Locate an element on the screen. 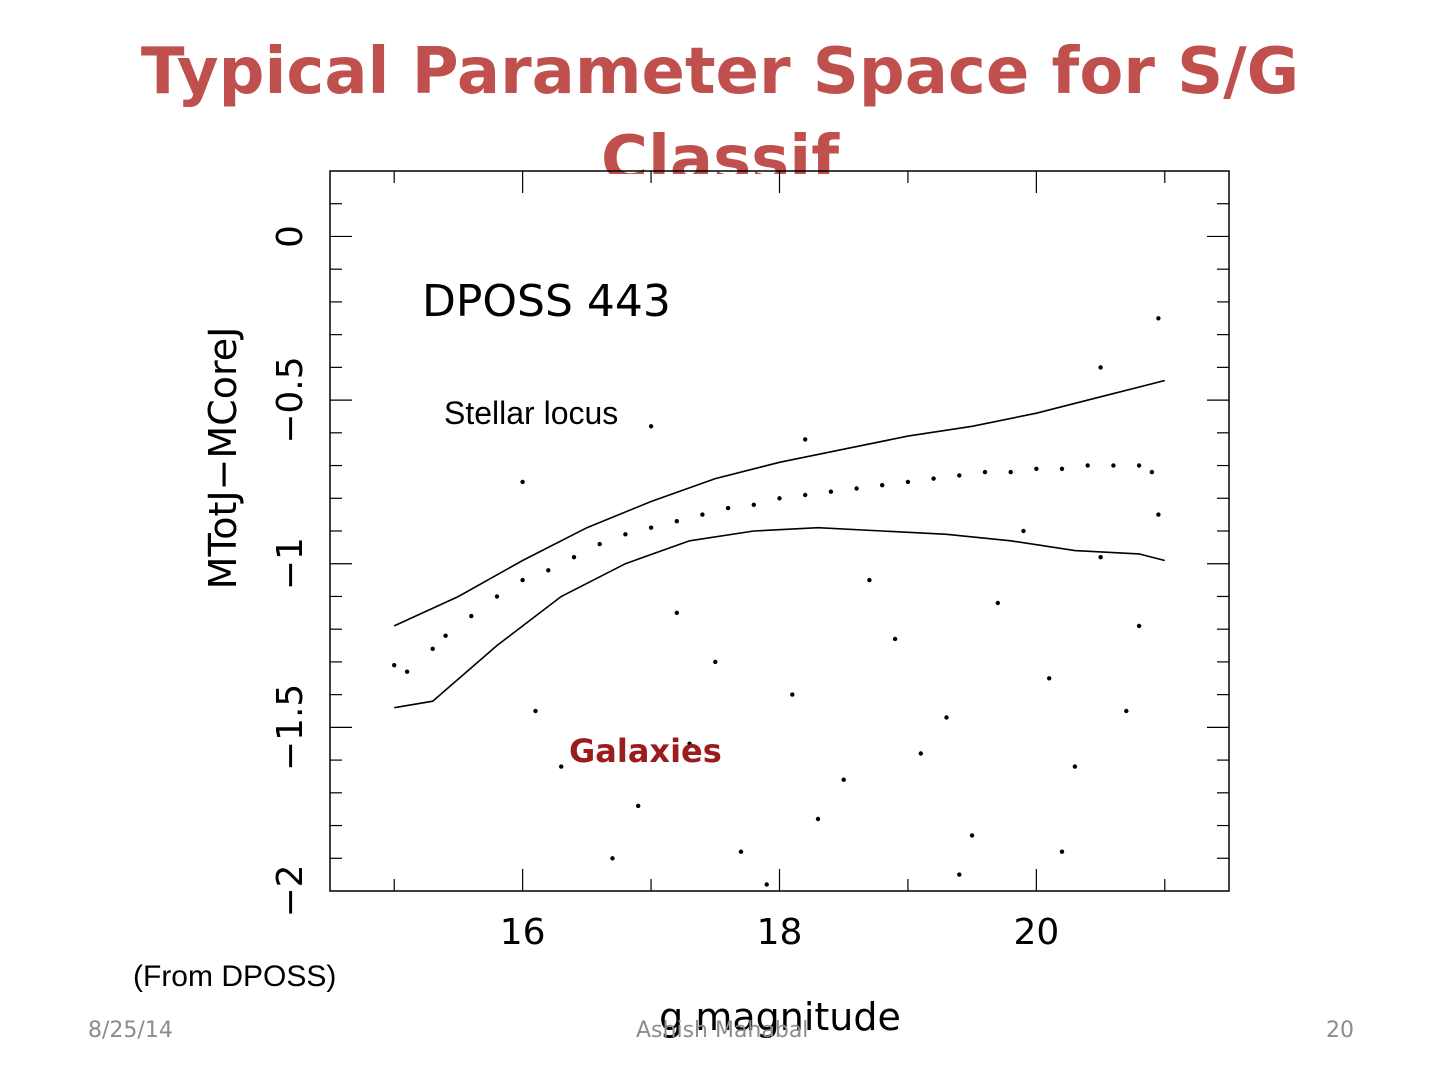 The height and width of the screenshot is (1080, 1440). footer-date: 8/25/14 is located at coordinates (130, 1030).